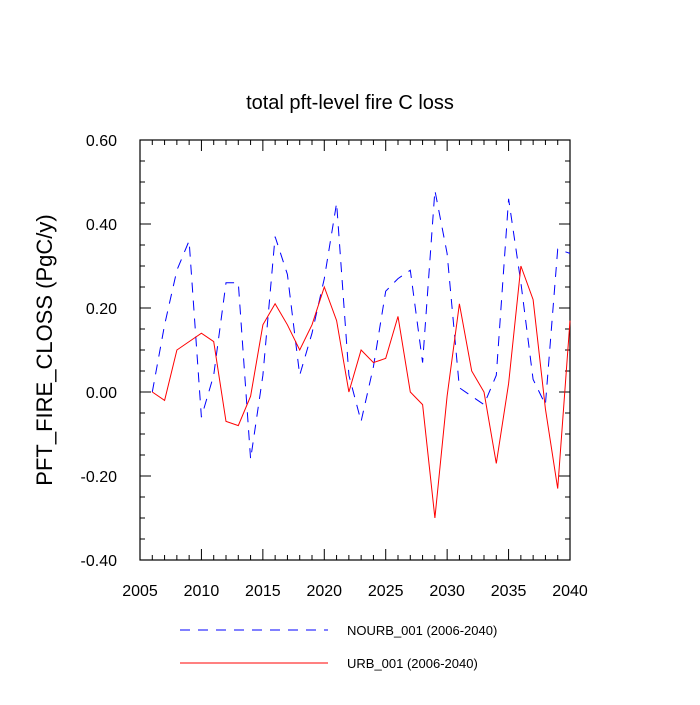  I want to click on x-tick-label: 2010, so click(202, 591).